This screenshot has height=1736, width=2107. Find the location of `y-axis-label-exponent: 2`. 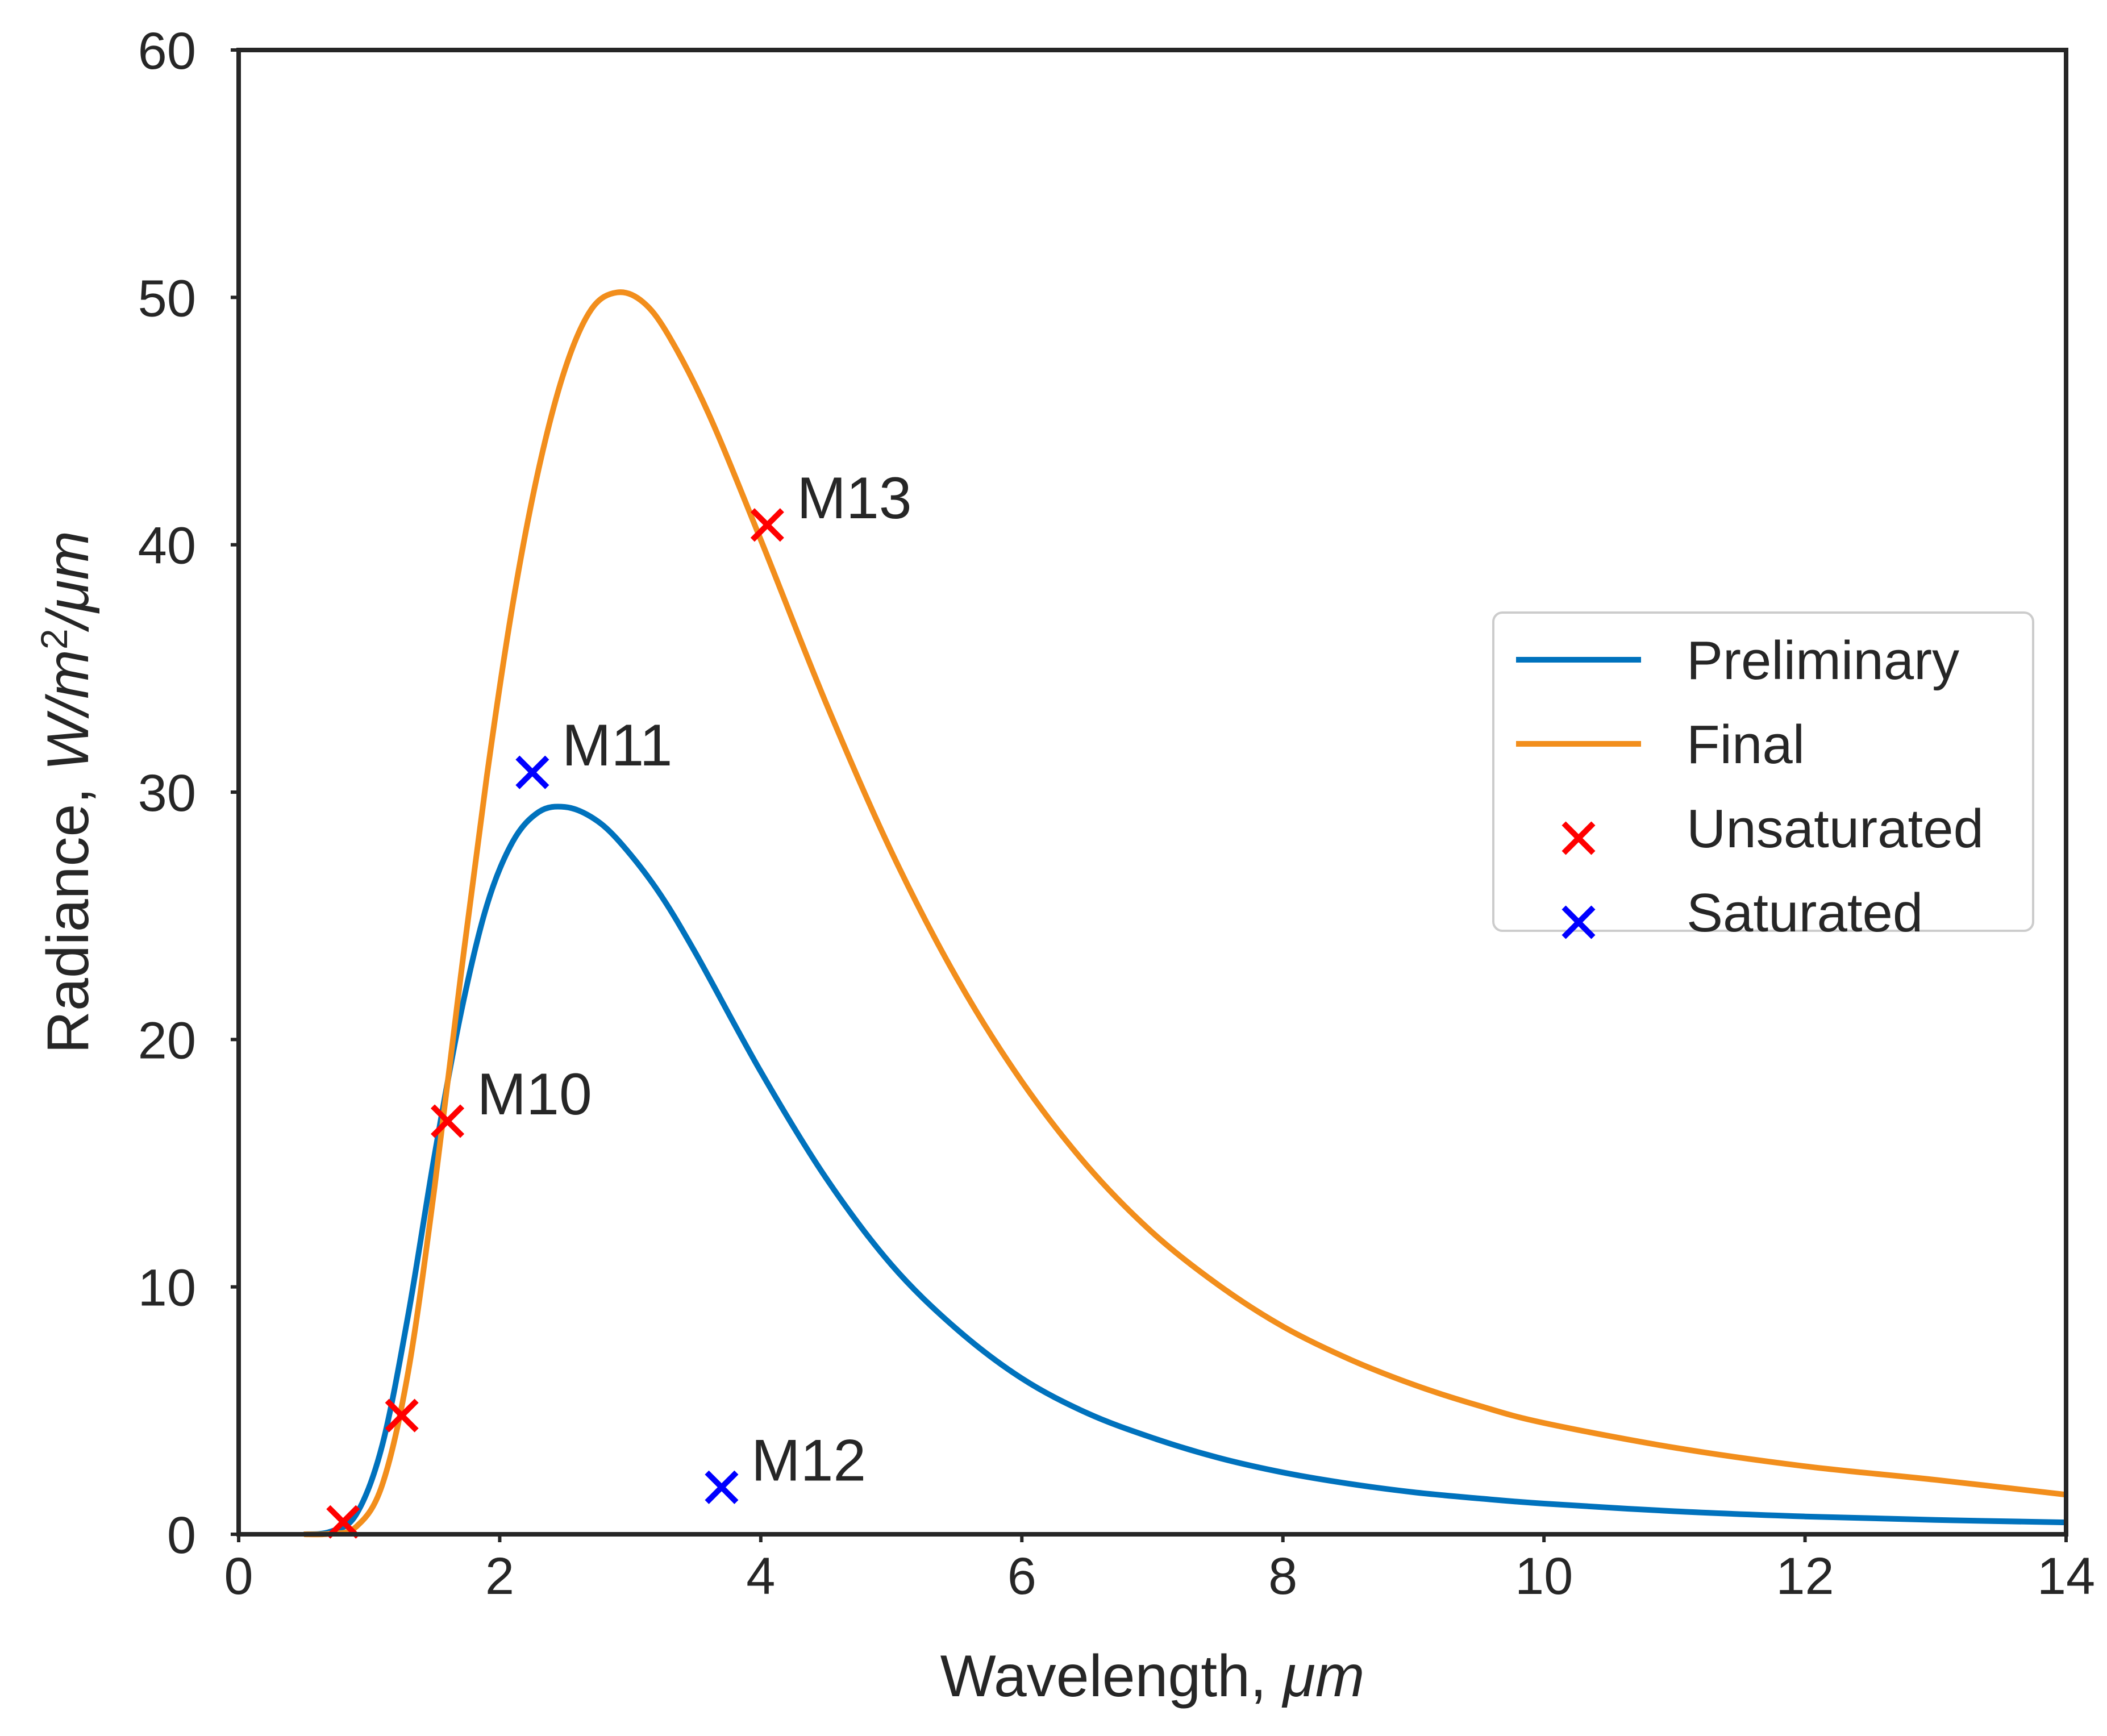

y-axis-label-exponent: 2 is located at coordinates (54, 639).